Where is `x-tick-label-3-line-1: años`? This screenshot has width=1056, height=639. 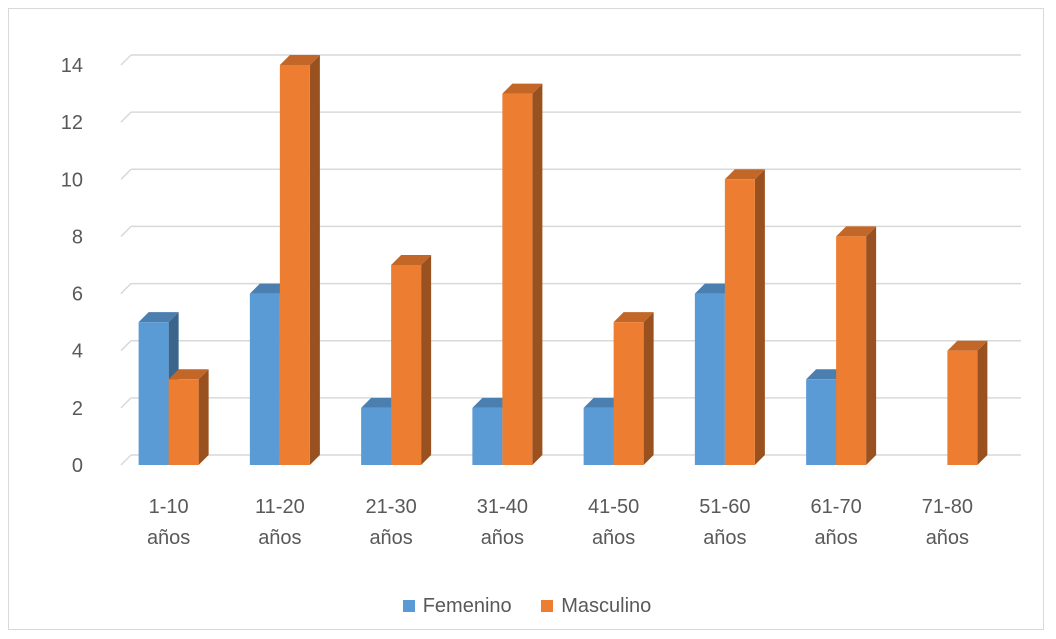
x-tick-label-3-line-1: años is located at coordinates (502, 538).